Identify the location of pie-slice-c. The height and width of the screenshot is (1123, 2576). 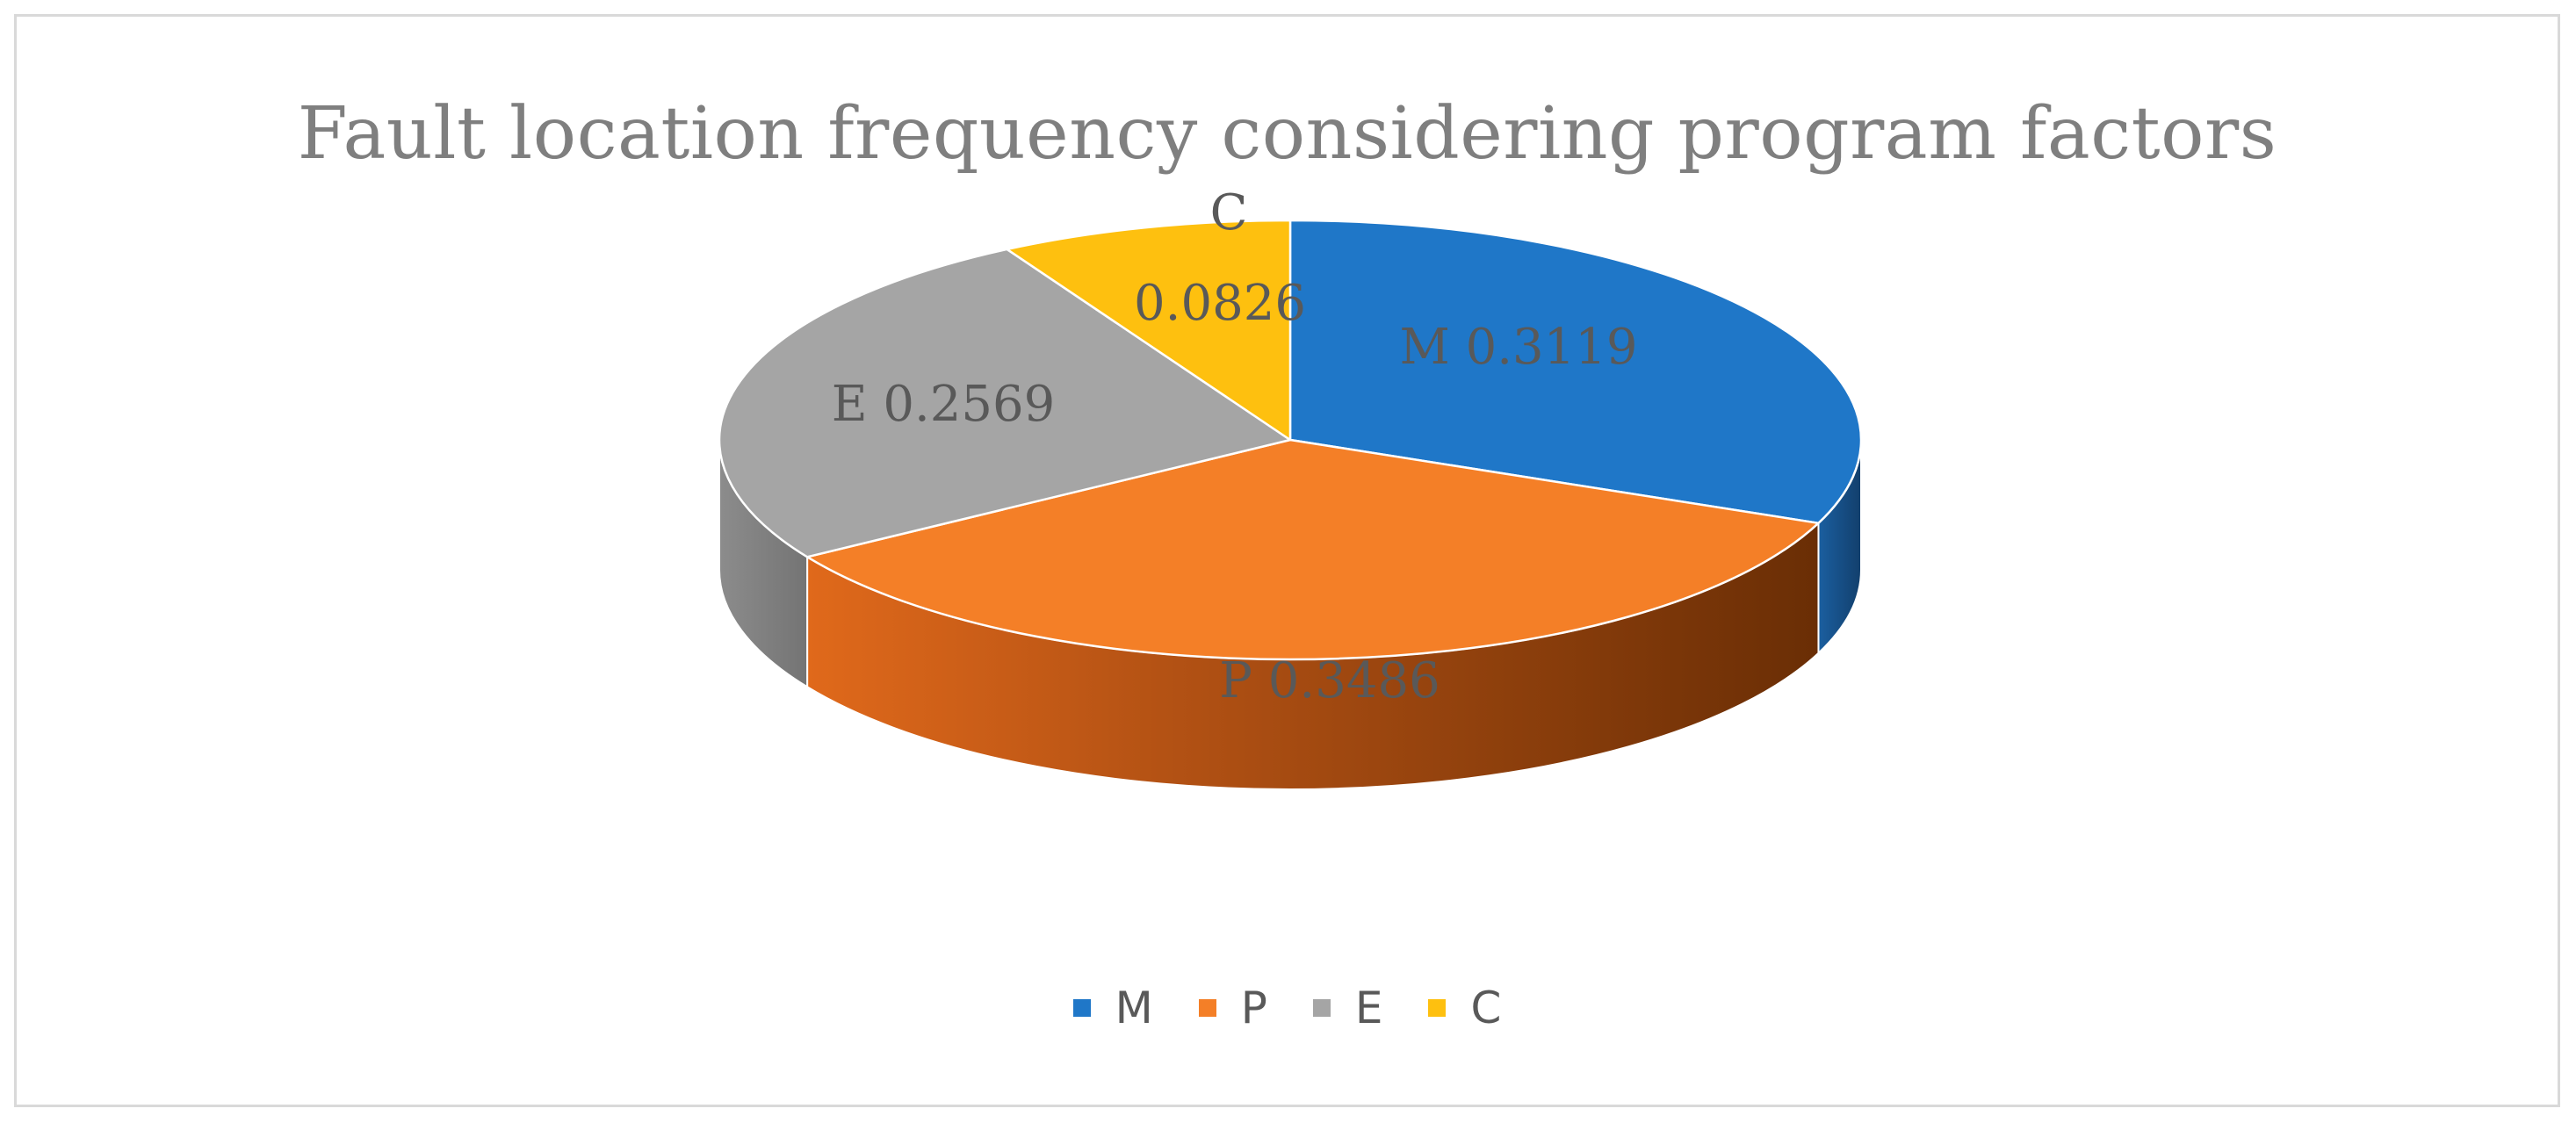
(1149, 331).